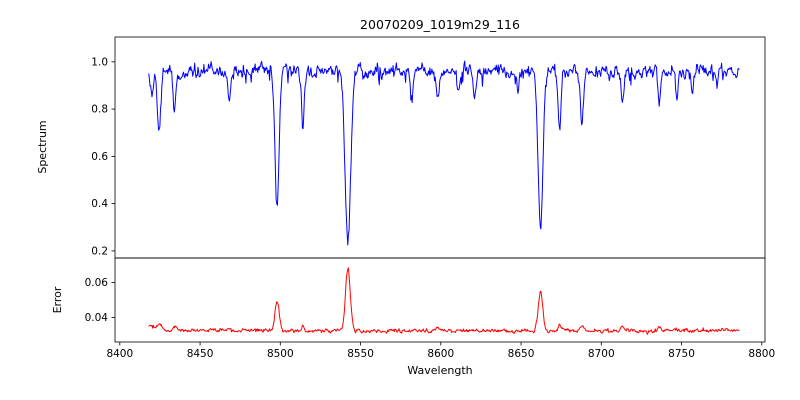 Image resolution: width=800 pixels, height=400 pixels. I want to click on x-tick-label: 8400, so click(119, 354).